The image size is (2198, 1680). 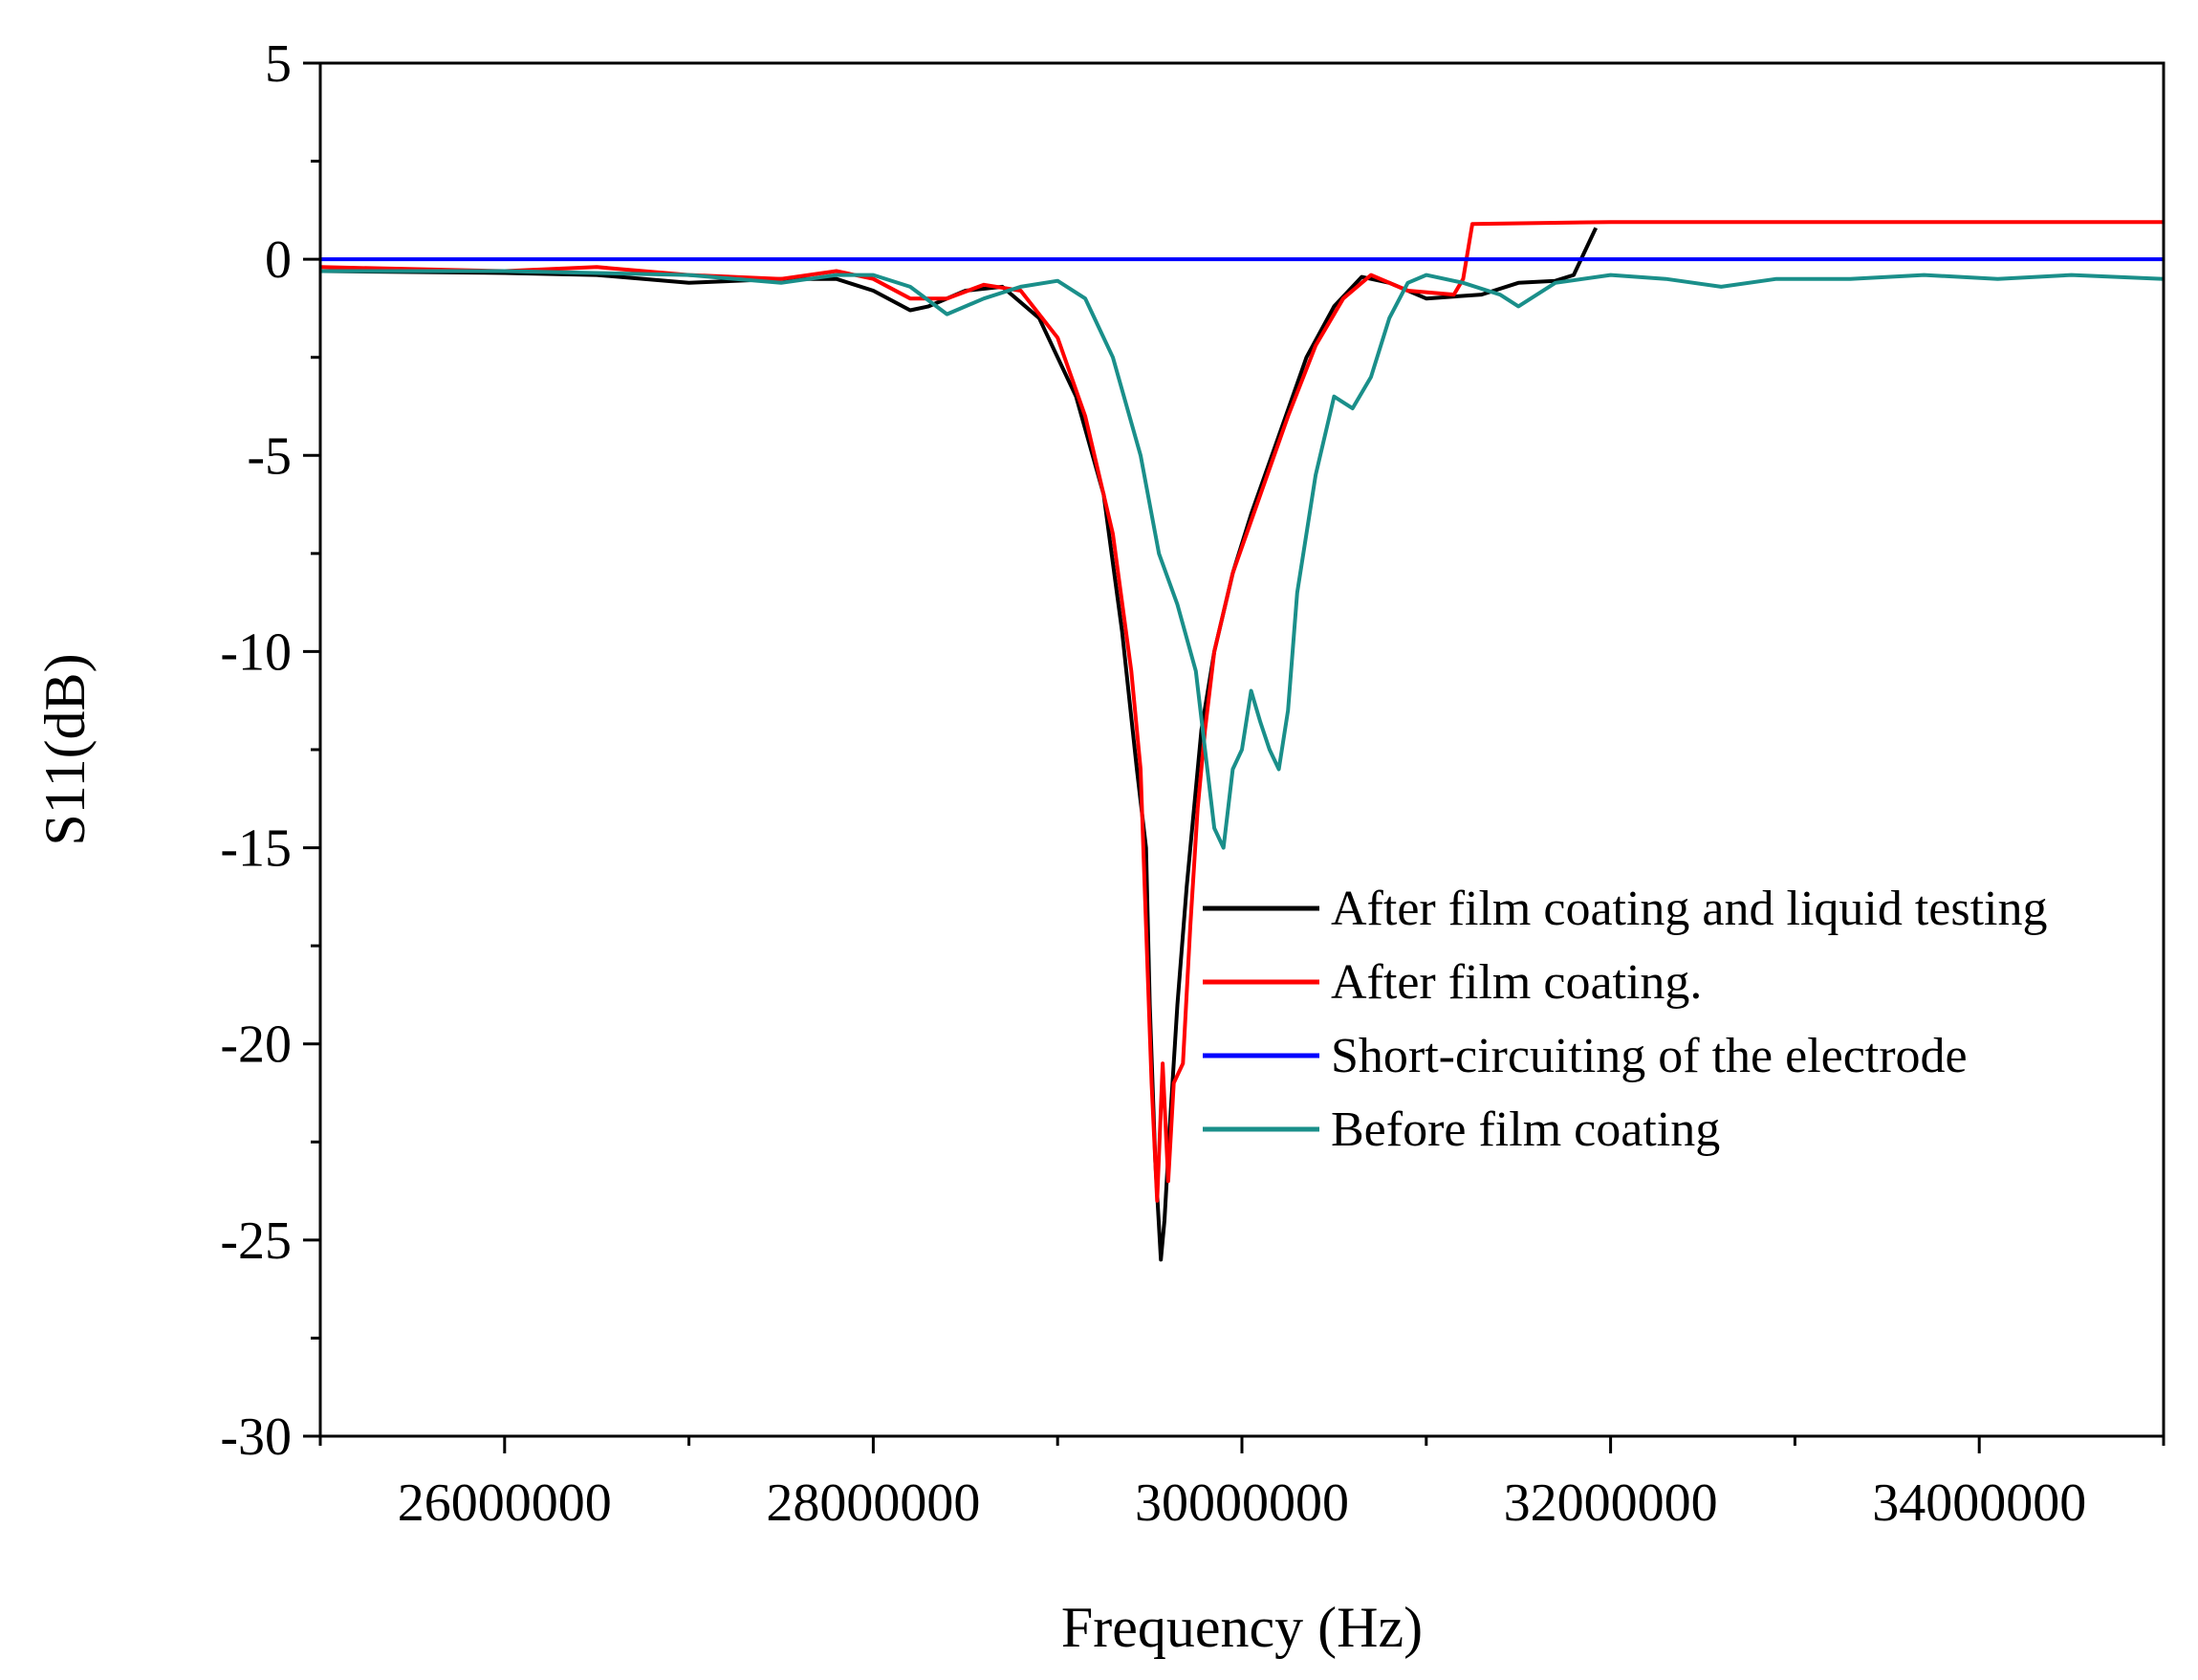 I want to click on y-tick-label: -30, so click(x=256, y=1437).